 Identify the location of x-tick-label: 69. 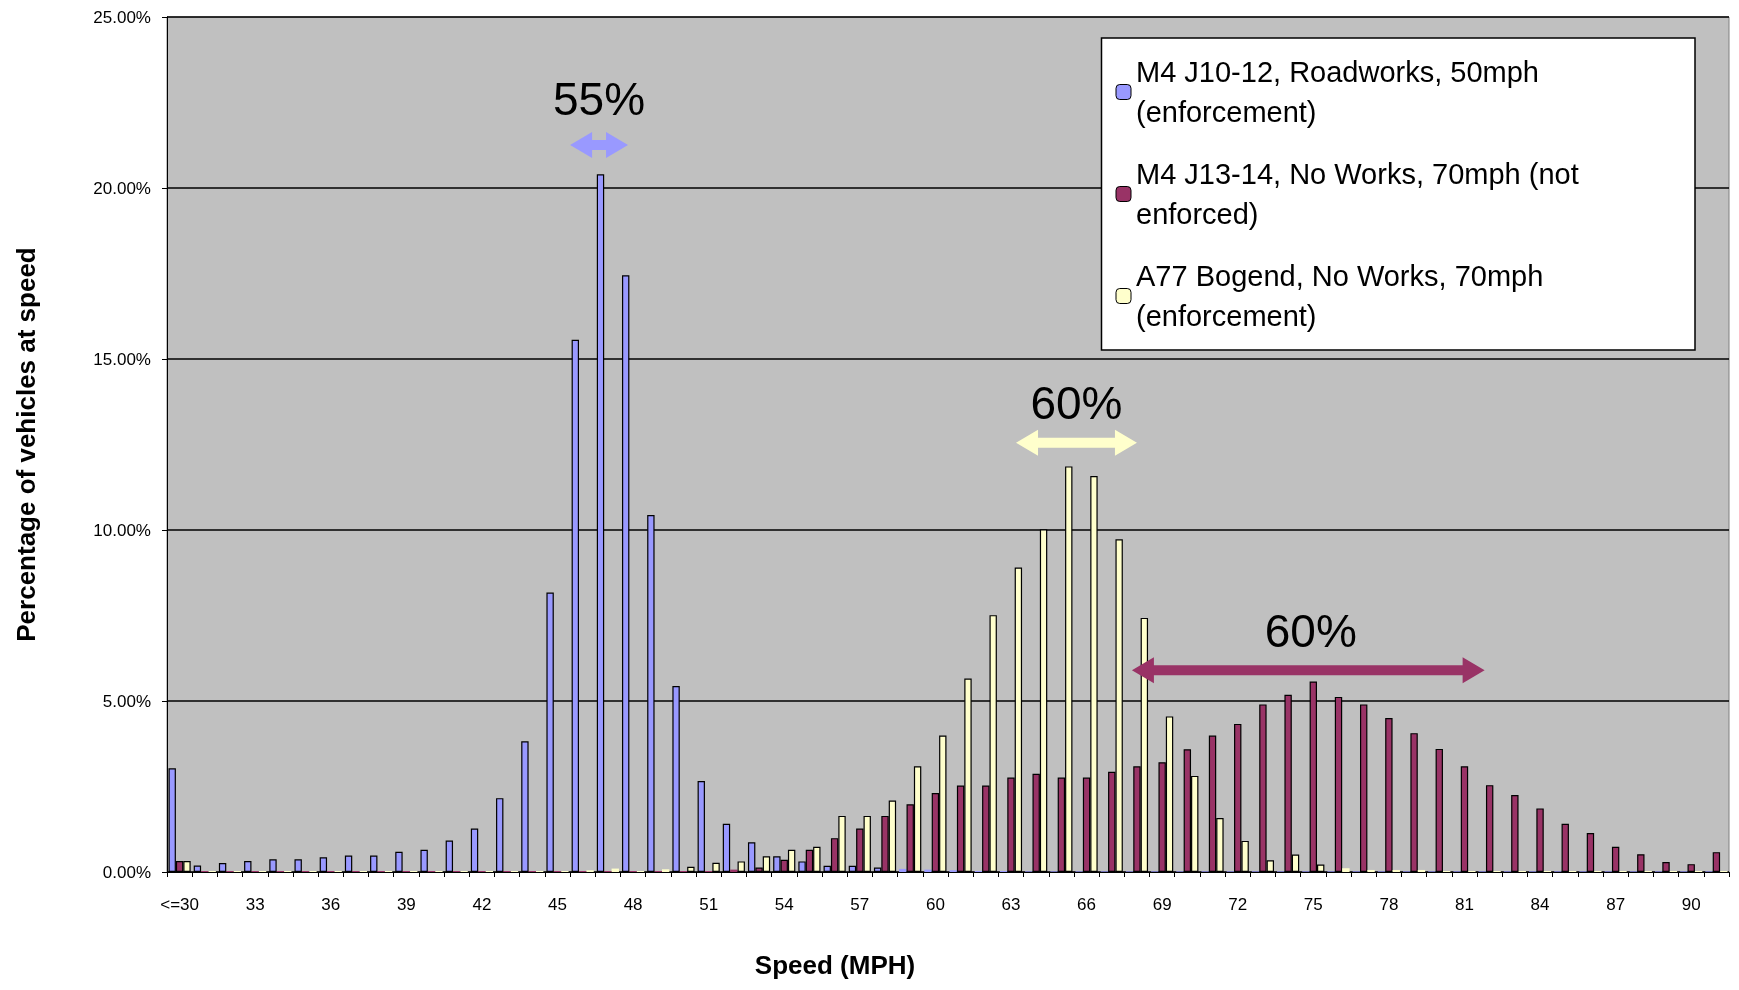
(1162, 904).